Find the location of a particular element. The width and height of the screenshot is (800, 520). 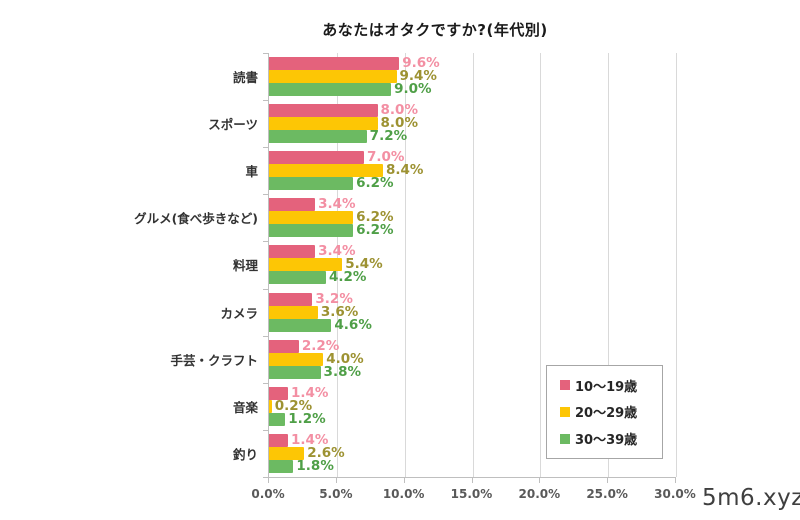

bar-row: 1.4% is located at coordinates (472, 393).